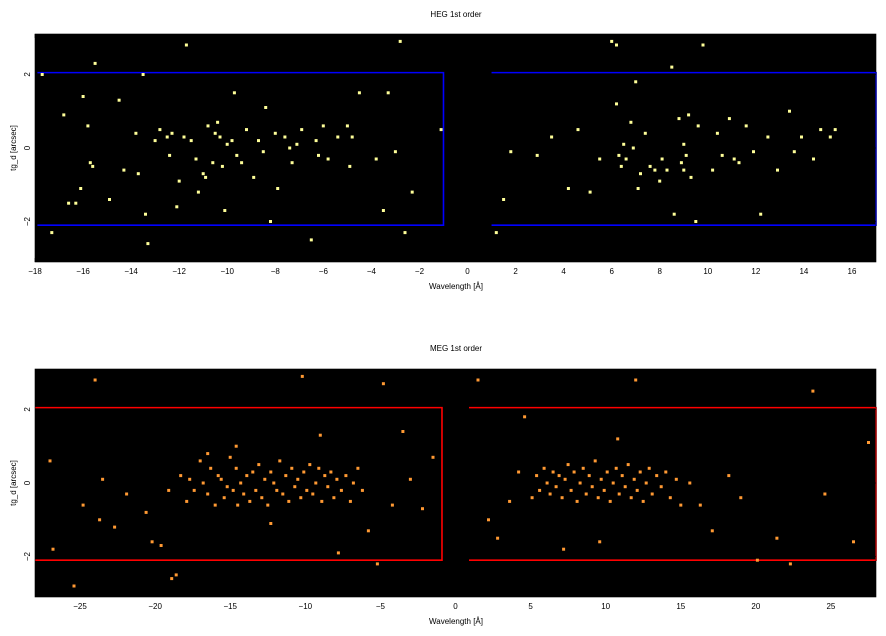 The image size is (886, 636). I want to click on heg-xtick-label: 8, so click(660, 271).